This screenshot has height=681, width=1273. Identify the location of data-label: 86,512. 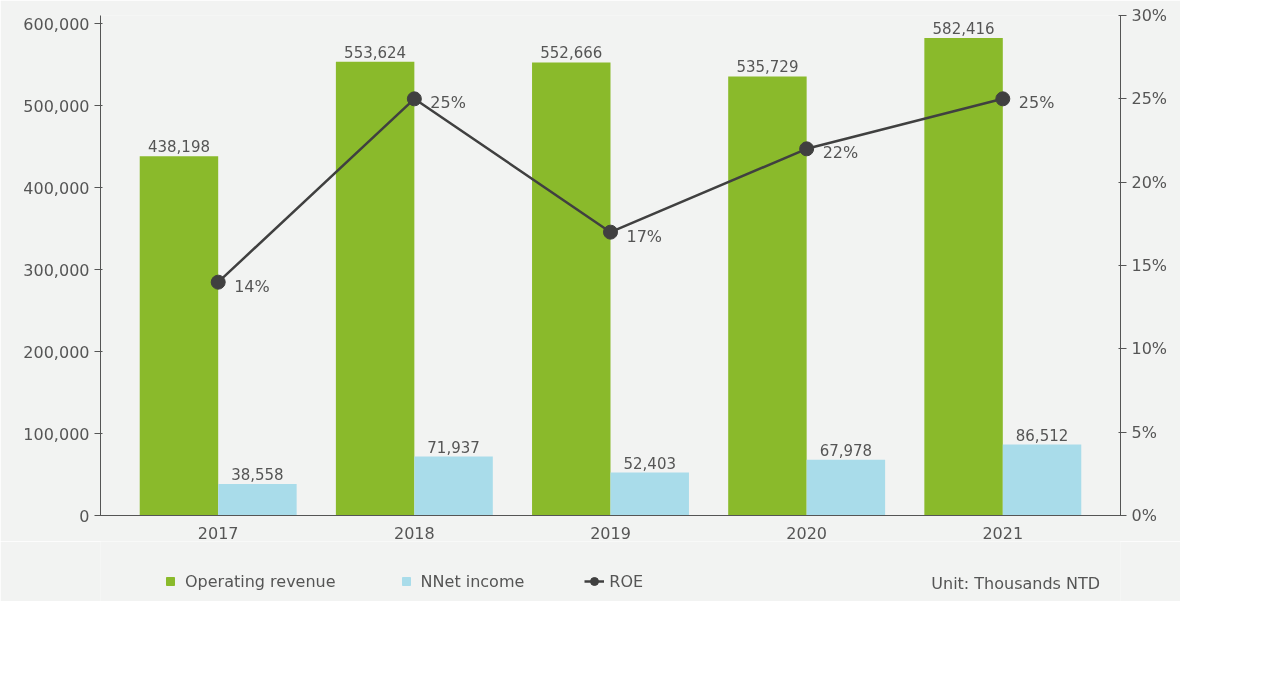
(1042, 435).